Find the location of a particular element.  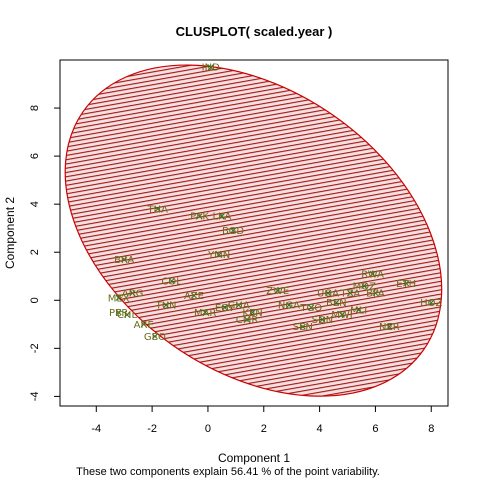

point-label: TZA is located at coordinates (349, 294).